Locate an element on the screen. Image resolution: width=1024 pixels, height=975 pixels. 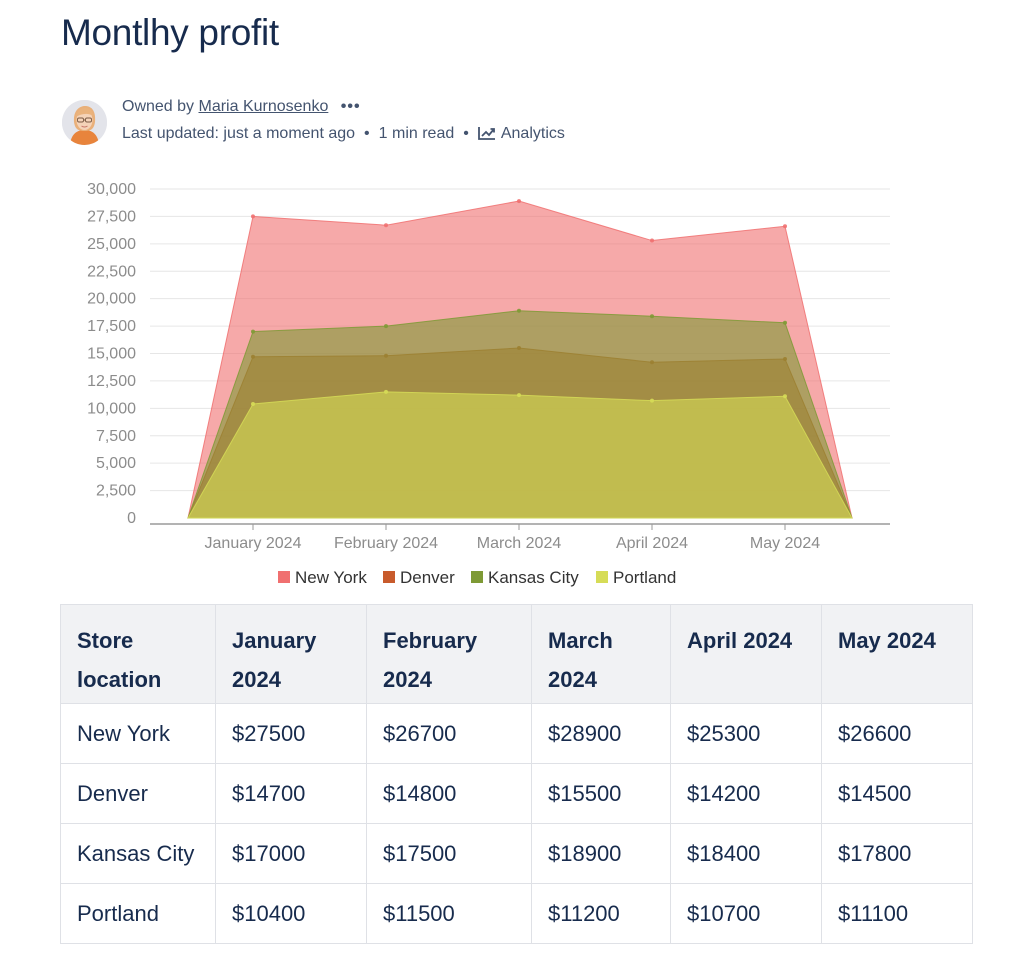
y-tick-label: 15,000 is located at coordinates (111, 354).